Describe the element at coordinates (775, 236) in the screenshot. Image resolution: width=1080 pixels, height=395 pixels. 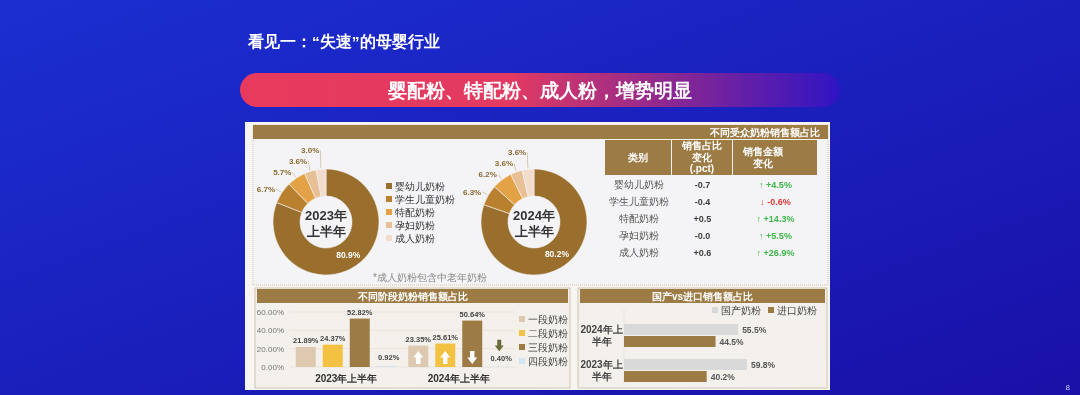
I see `data-label: ↑ +5.5%` at that location.